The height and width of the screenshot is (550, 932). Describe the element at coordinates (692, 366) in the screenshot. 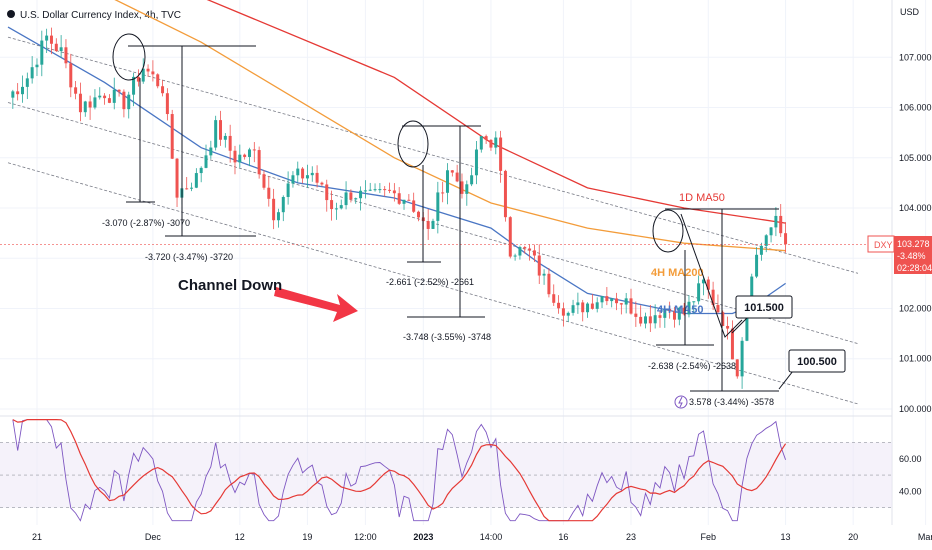

I see `measure-label-5: -2.638 (-2.54%) -2638` at that location.